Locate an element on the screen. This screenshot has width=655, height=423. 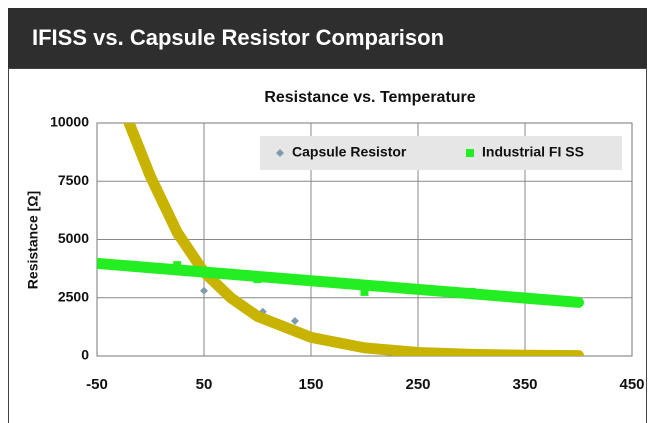
y-tick-label: 7500 is located at coordinates (73, 180).